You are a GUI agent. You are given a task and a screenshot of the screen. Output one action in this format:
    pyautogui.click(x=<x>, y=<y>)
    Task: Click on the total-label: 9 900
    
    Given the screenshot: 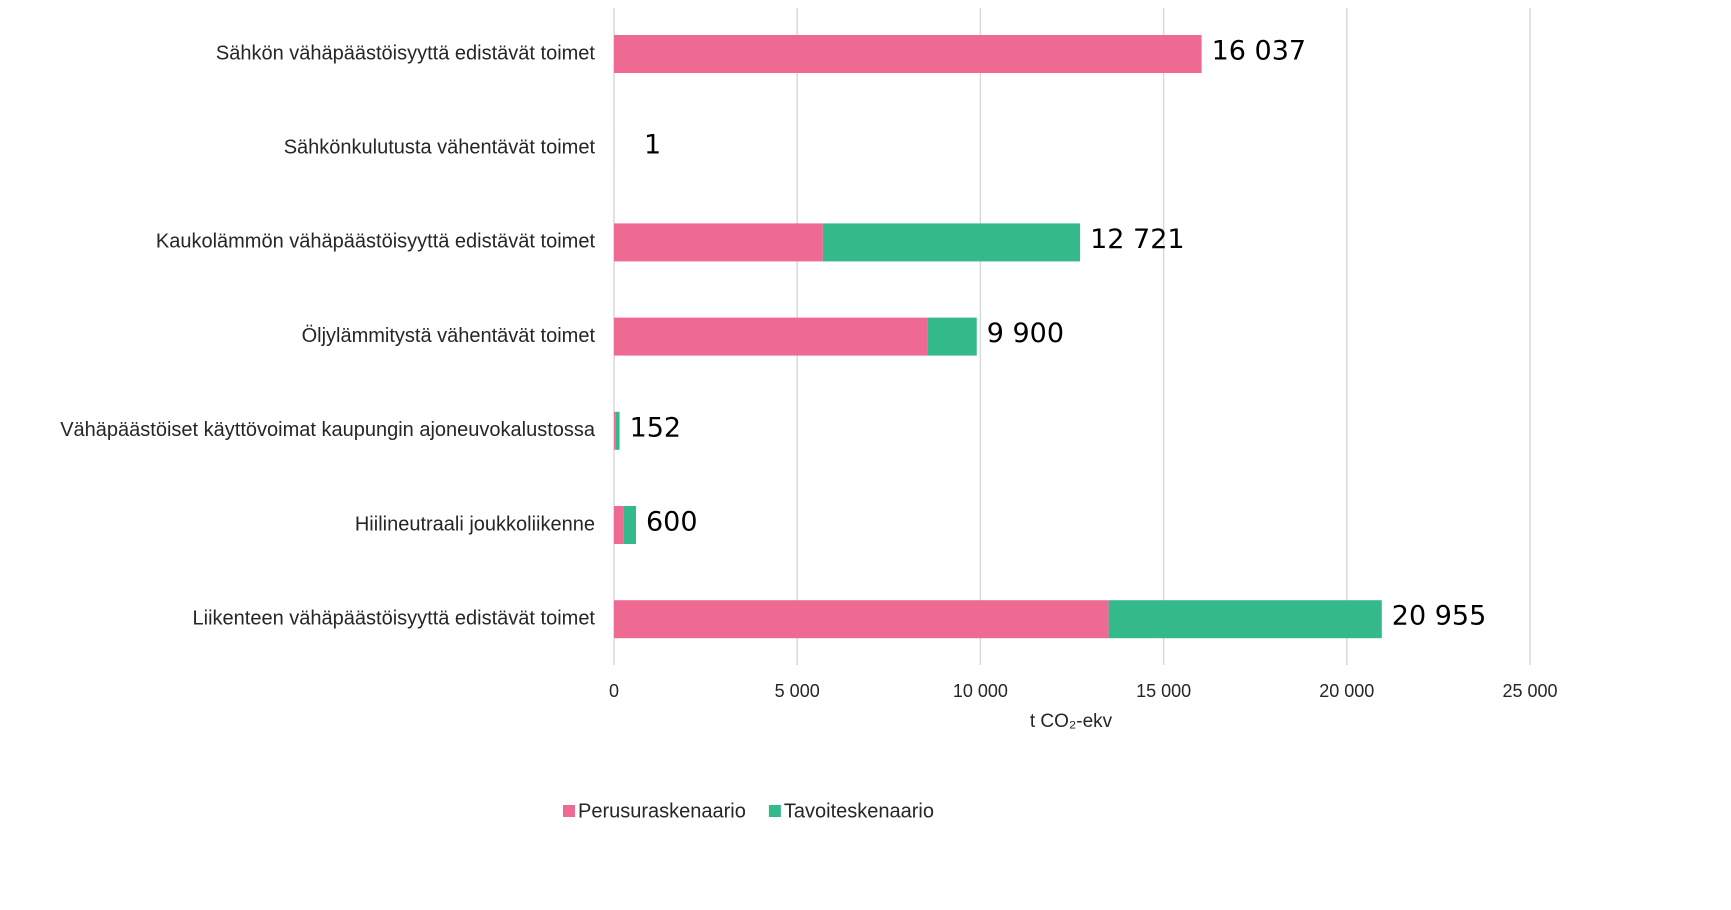 What is the action you would take?
    pyautogui.click(x=1025, y=333)
    